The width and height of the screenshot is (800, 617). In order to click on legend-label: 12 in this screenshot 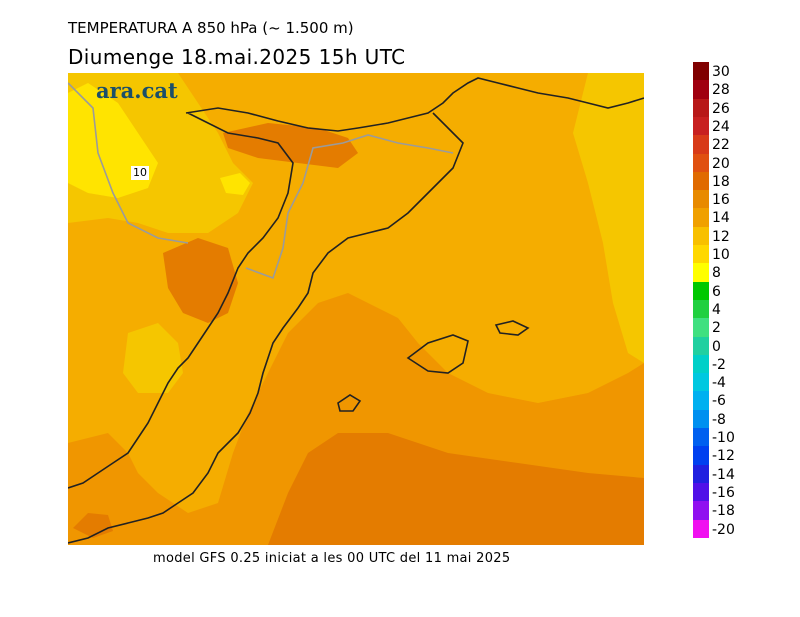, I will do `click(721, 236)`.